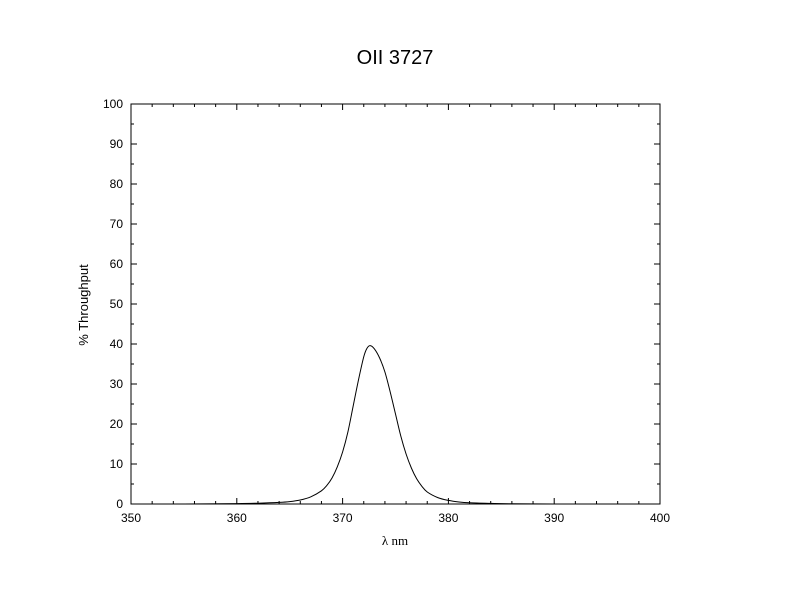  I want to click on chart-title: OII 3727, so click(395, 58).